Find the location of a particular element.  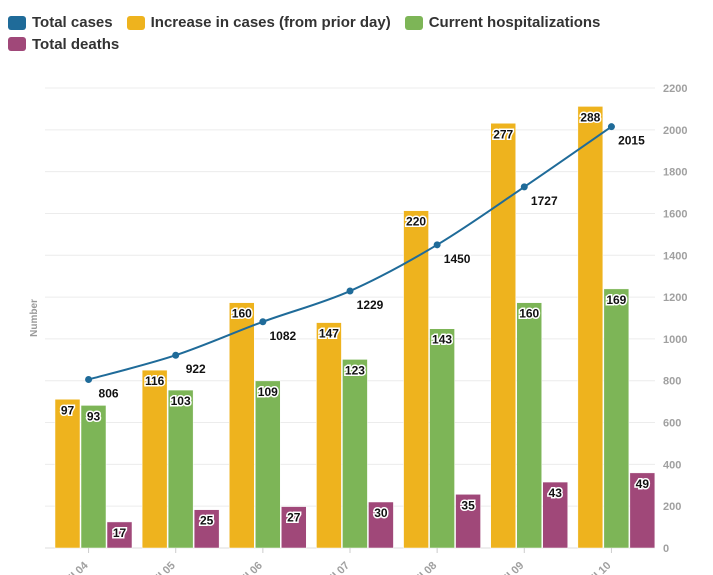

x-tick-label: il 05 is located at coordinates (166, 567).